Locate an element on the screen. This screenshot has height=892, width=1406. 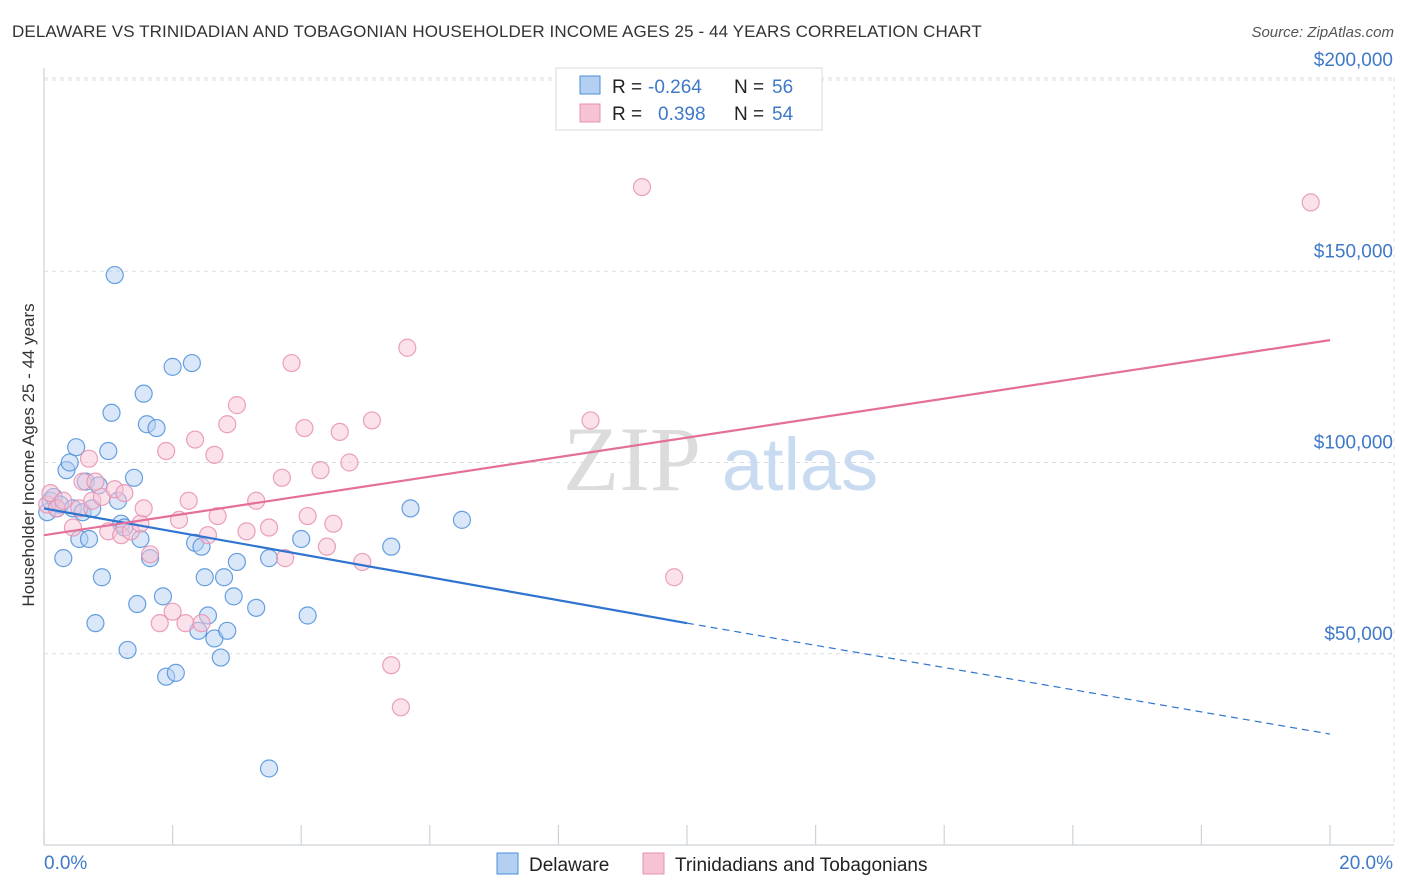
legend-n-value: 56 is located at coordinates (782, 87).